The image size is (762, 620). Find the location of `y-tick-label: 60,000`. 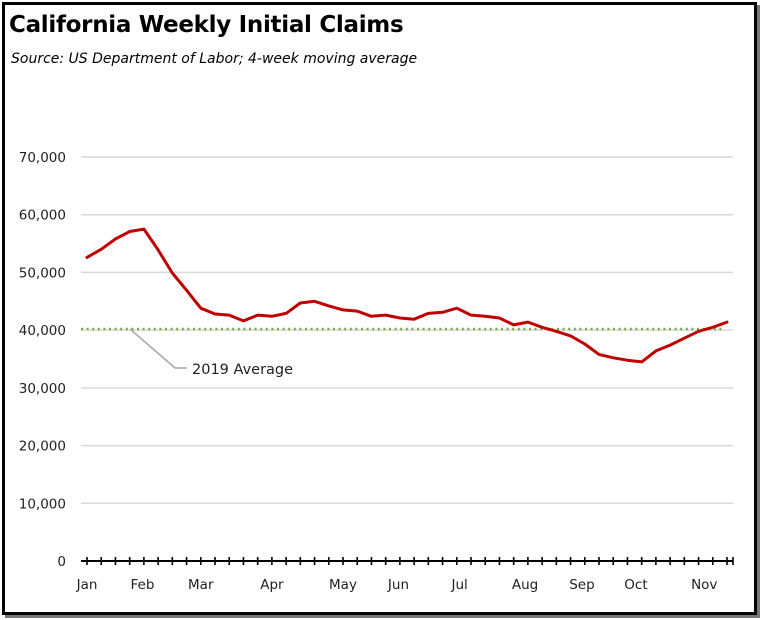

y-tick-label: 60,000 is located at coordinates (42, 216).